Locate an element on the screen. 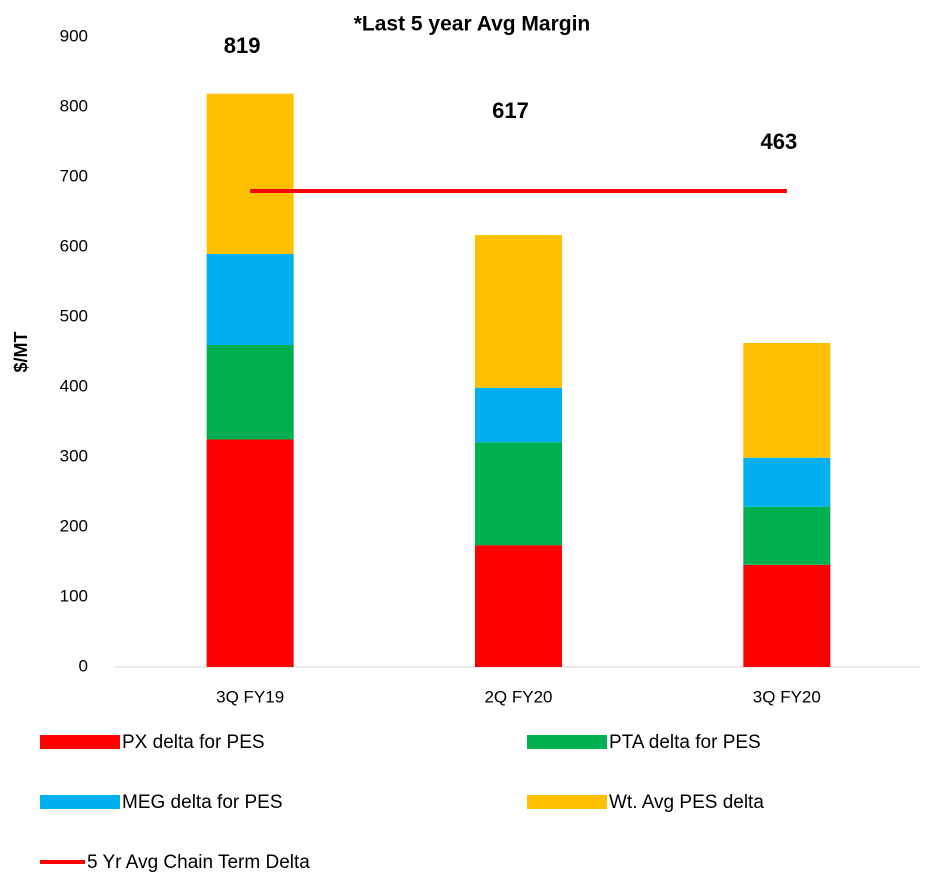 This screenshot has height=873, width=932. x-tick-label: 2Q FY20 is located at coordinates (518, 696).